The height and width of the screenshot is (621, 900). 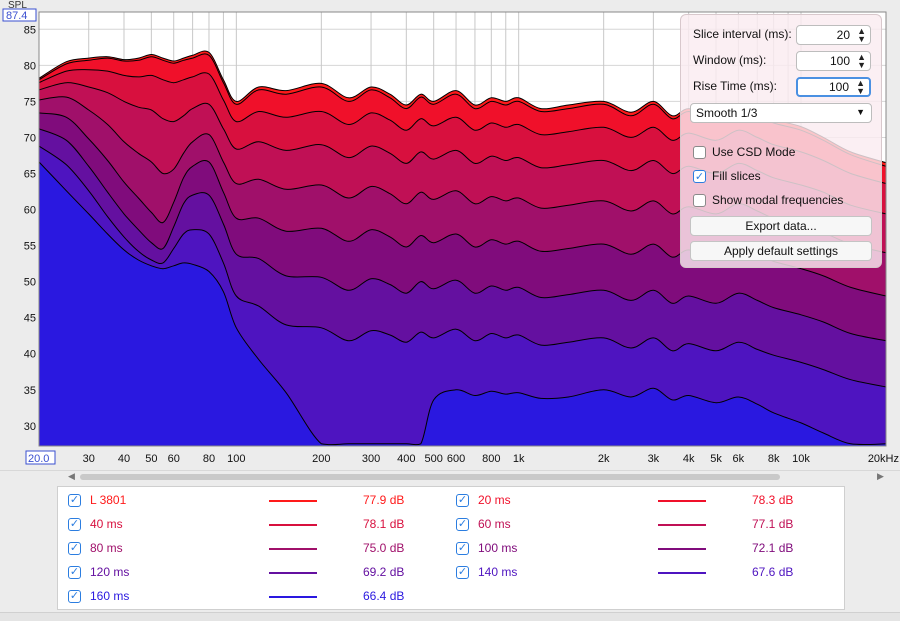 I want to click on x-tick-label: 400, so click(x=406, y=459).